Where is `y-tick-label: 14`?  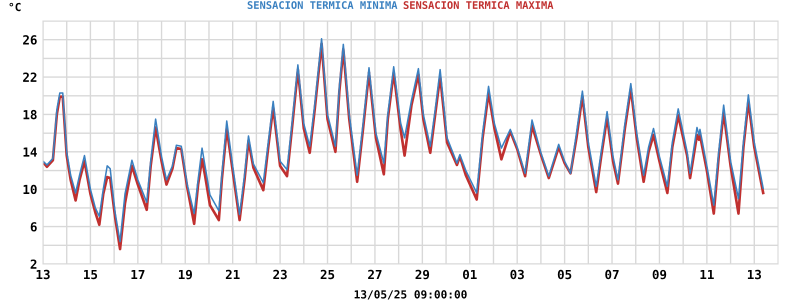
y-tick-label: 14 is located at coordinates (30, 152).